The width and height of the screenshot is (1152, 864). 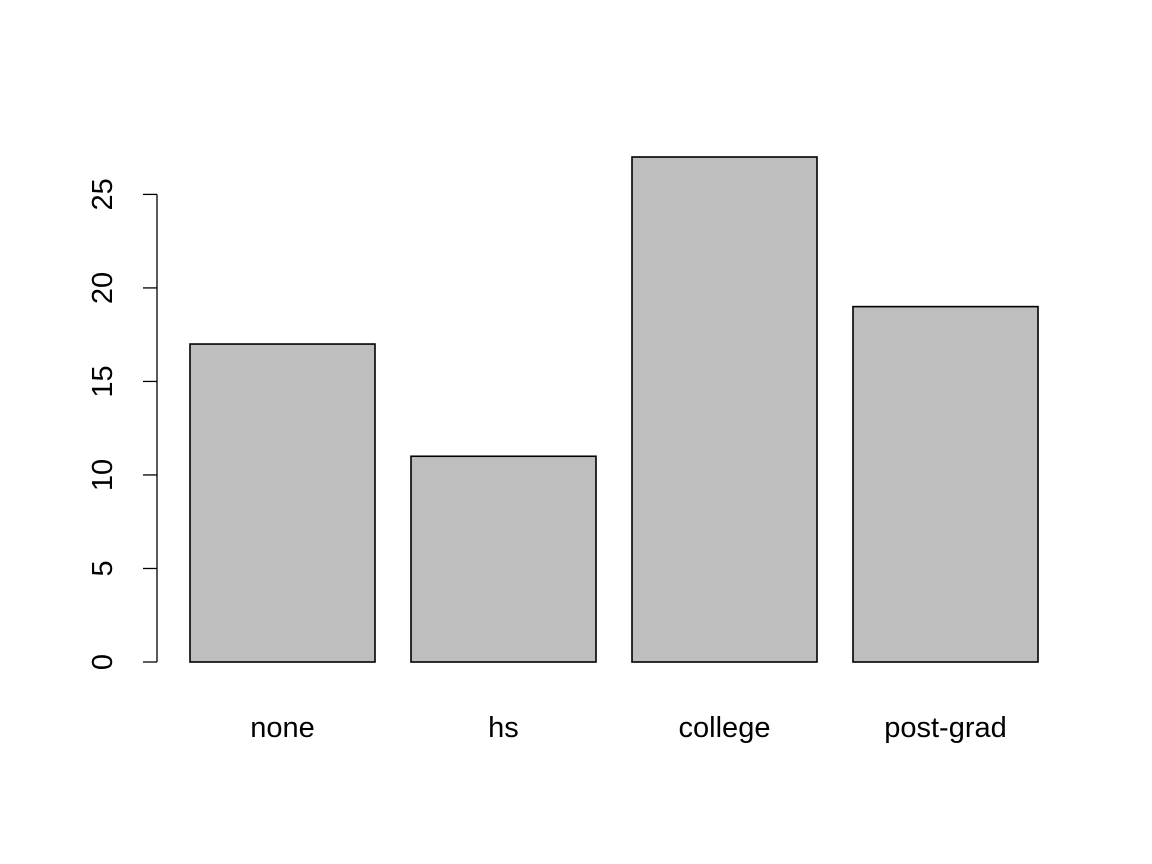 I want to click on y-tick-label: 25, so click(x=103, y=194).